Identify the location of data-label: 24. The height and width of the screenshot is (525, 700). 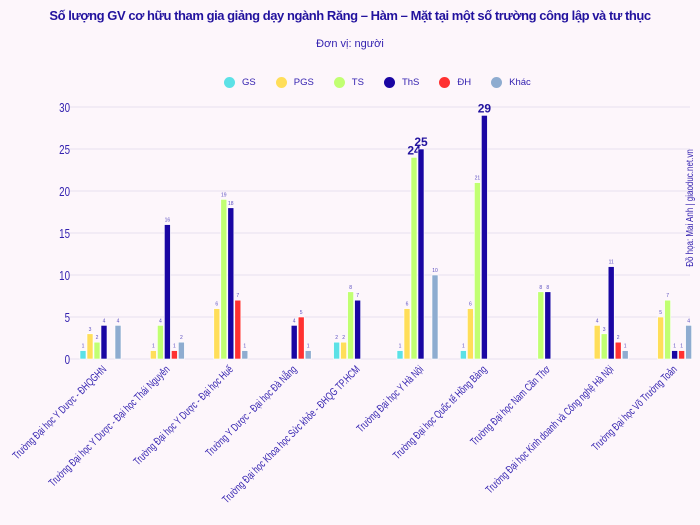
(414, 150).